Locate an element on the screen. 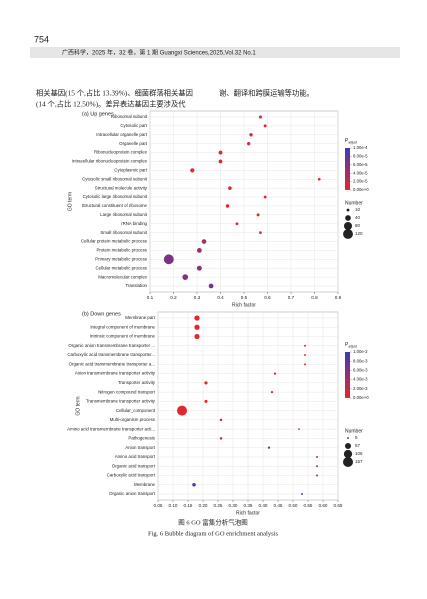 Image resolution: width=427 pixels, height=599 pixels. y-tick-label: Transporter activity is located at coordinates (137, 382).